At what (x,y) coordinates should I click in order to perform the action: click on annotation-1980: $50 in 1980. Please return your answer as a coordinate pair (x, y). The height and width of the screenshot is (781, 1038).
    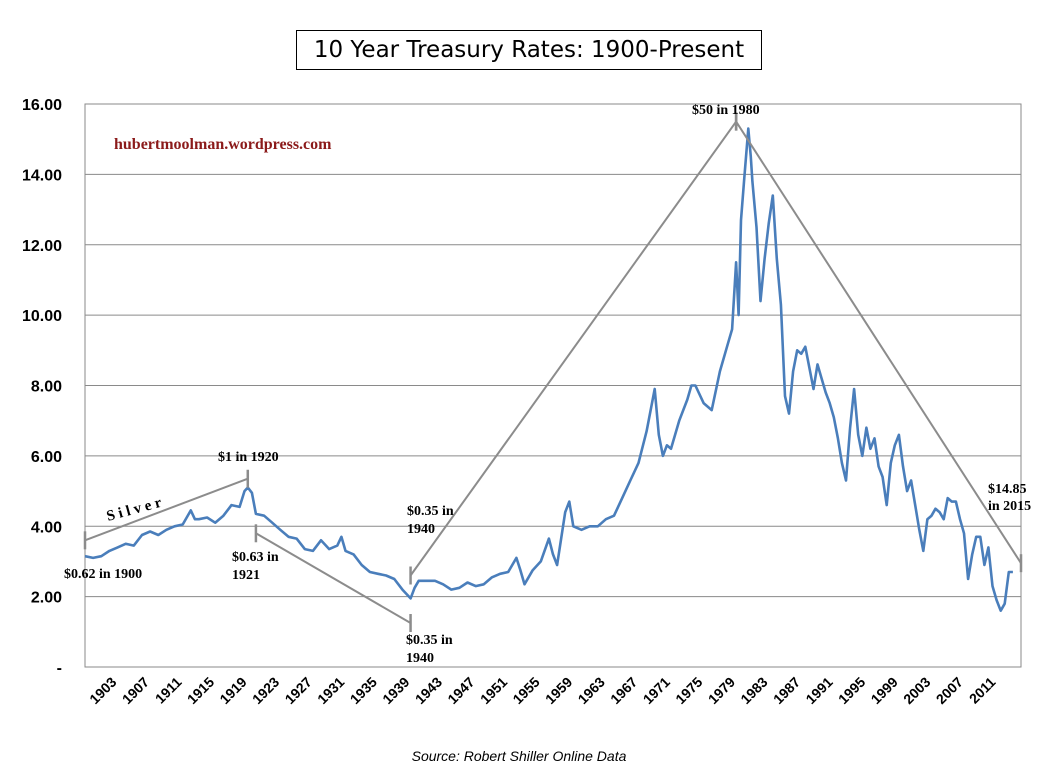
    Looking at the image, I should click on (726, 110).